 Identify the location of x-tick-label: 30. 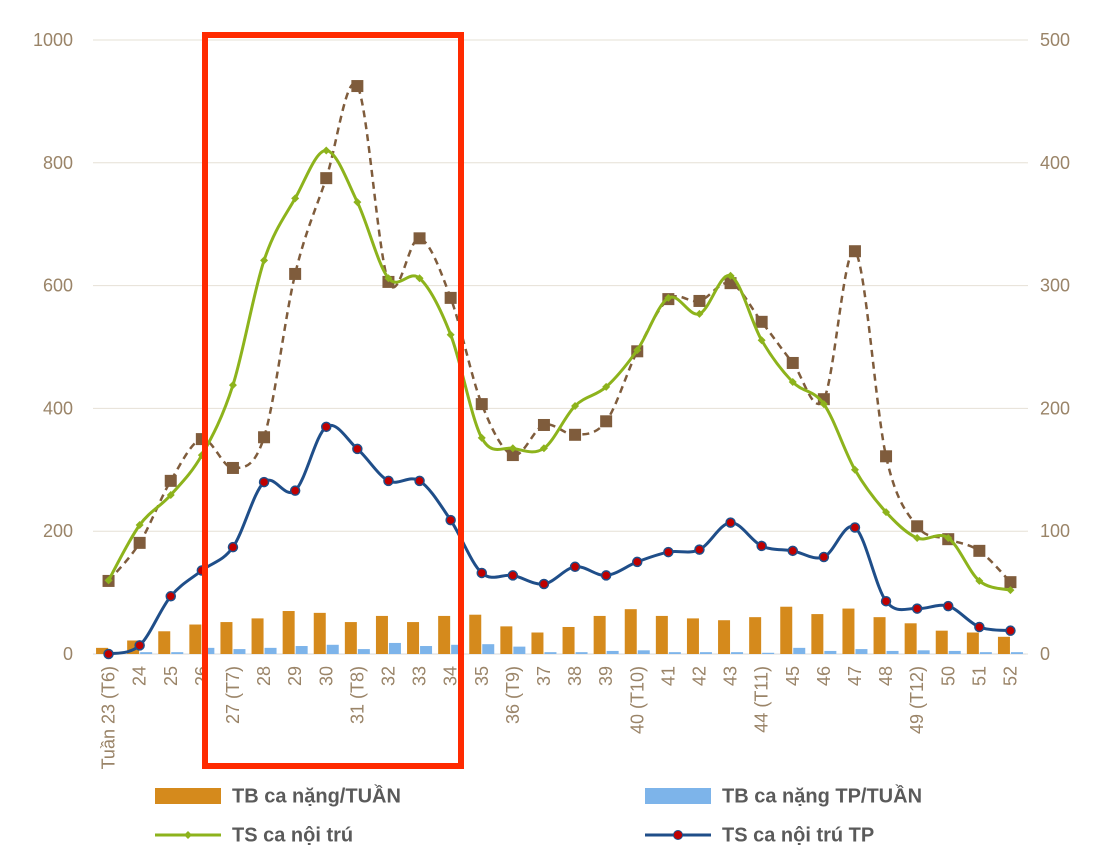
(326, 676).